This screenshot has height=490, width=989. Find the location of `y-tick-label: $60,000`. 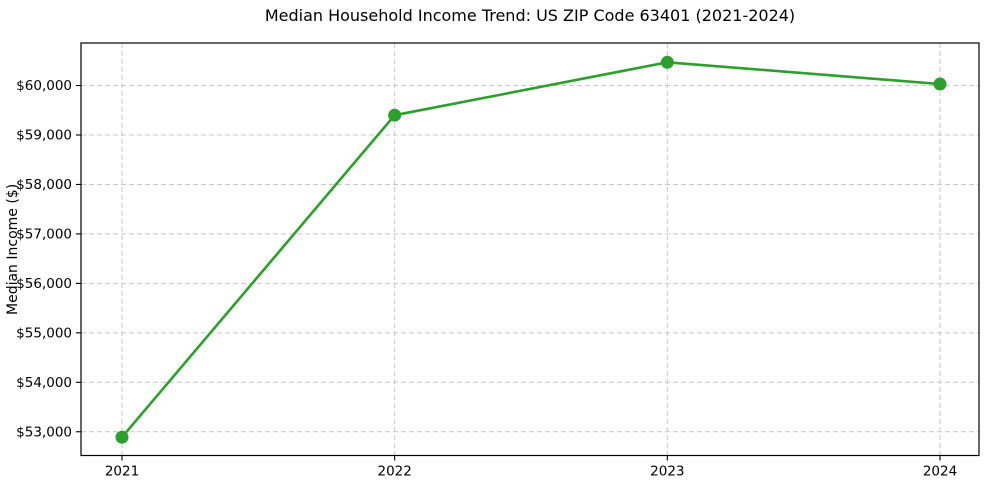

y-tick-label: $60,000 is located at coordinates (44, 86).